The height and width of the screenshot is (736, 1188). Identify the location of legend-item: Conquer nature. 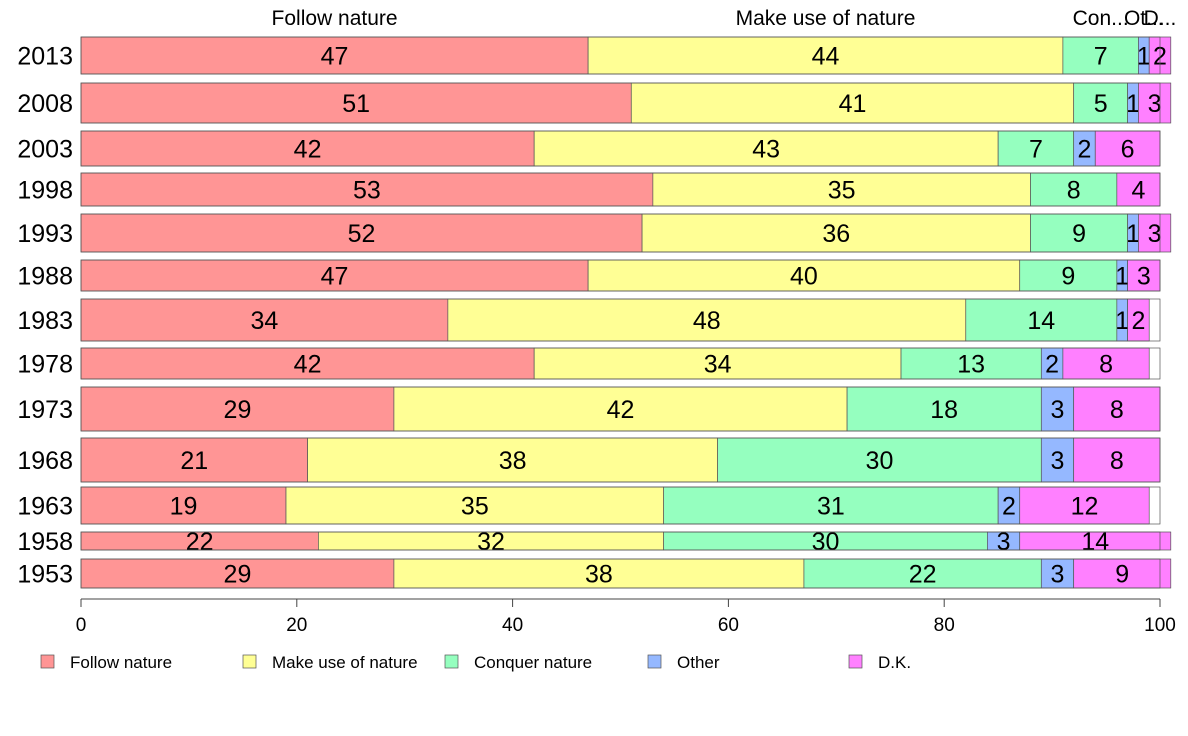
(518, 662).